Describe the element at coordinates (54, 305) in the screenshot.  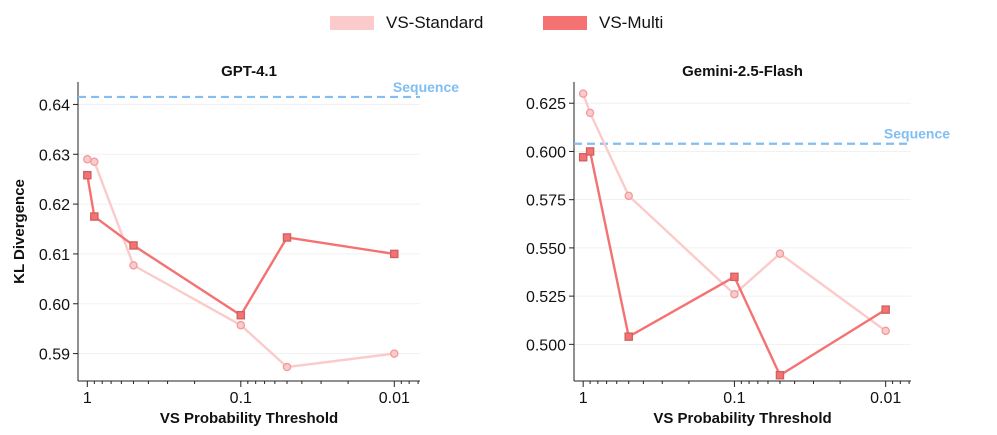
I see `y-tick-label: 0.60` at that location.